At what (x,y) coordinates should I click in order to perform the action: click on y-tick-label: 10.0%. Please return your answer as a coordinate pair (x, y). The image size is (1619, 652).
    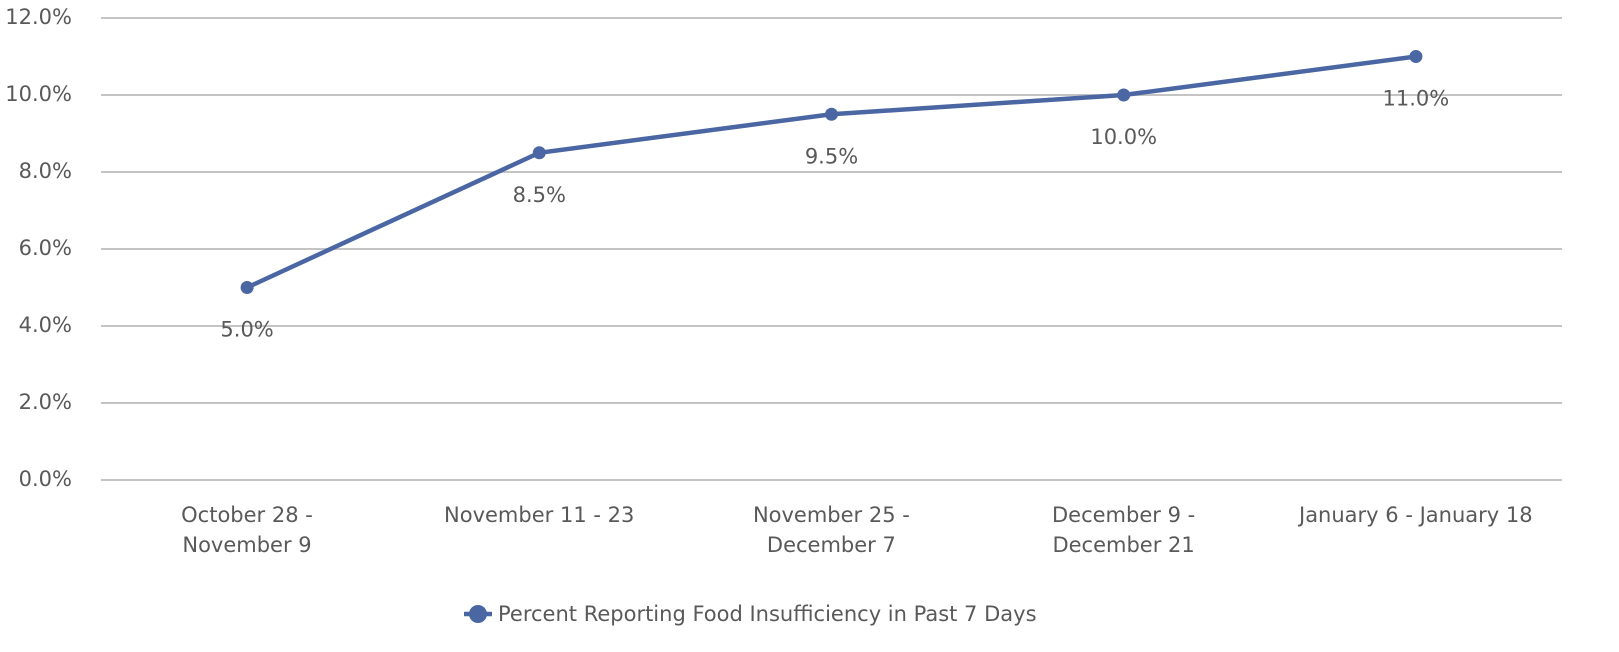
    Looking at the image, I should click on (38, 94).